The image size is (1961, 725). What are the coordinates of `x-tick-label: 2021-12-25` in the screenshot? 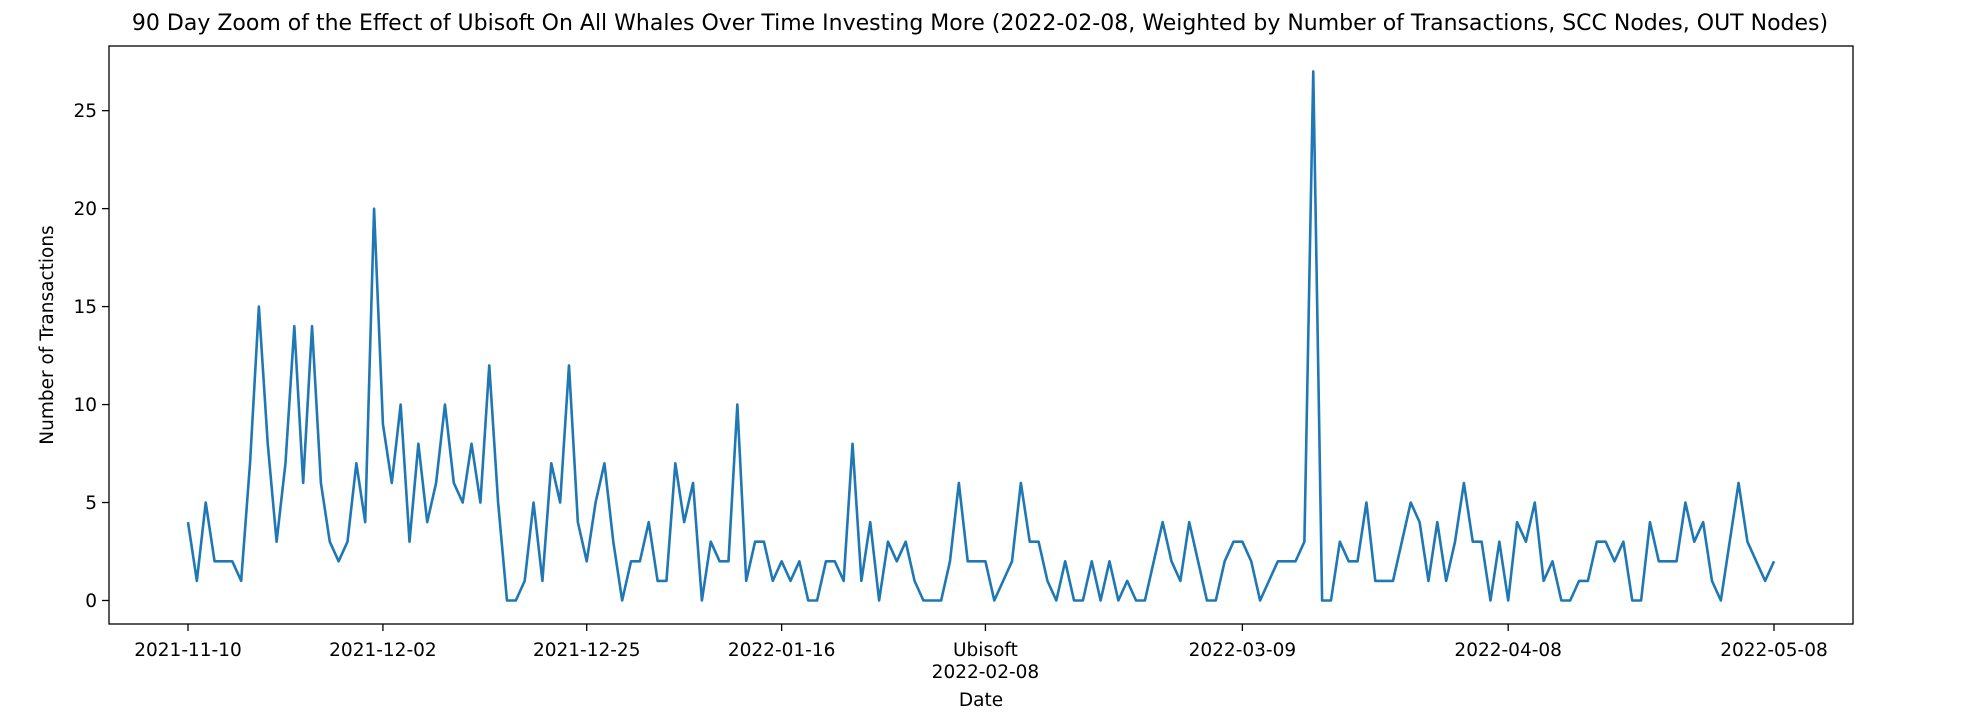 It's located at (587, 650).